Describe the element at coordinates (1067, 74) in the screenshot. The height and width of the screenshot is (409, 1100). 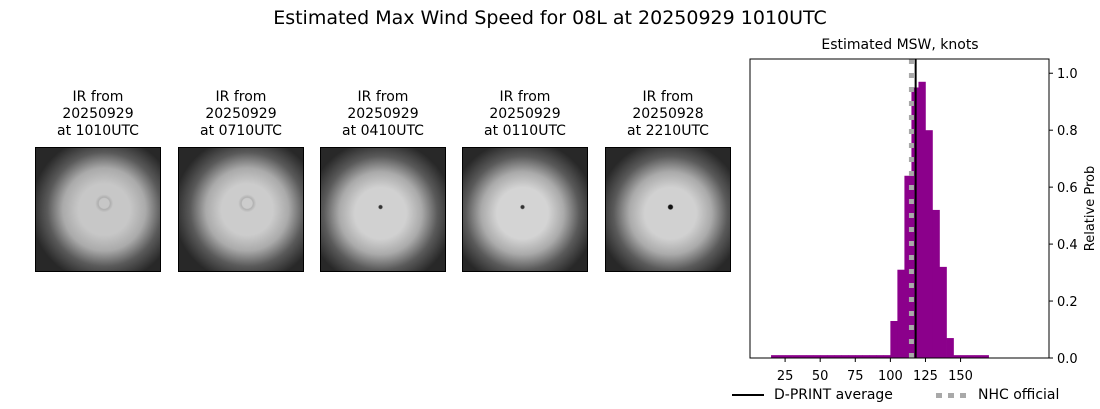
I see `y-tick-label: 1.0` at that location.